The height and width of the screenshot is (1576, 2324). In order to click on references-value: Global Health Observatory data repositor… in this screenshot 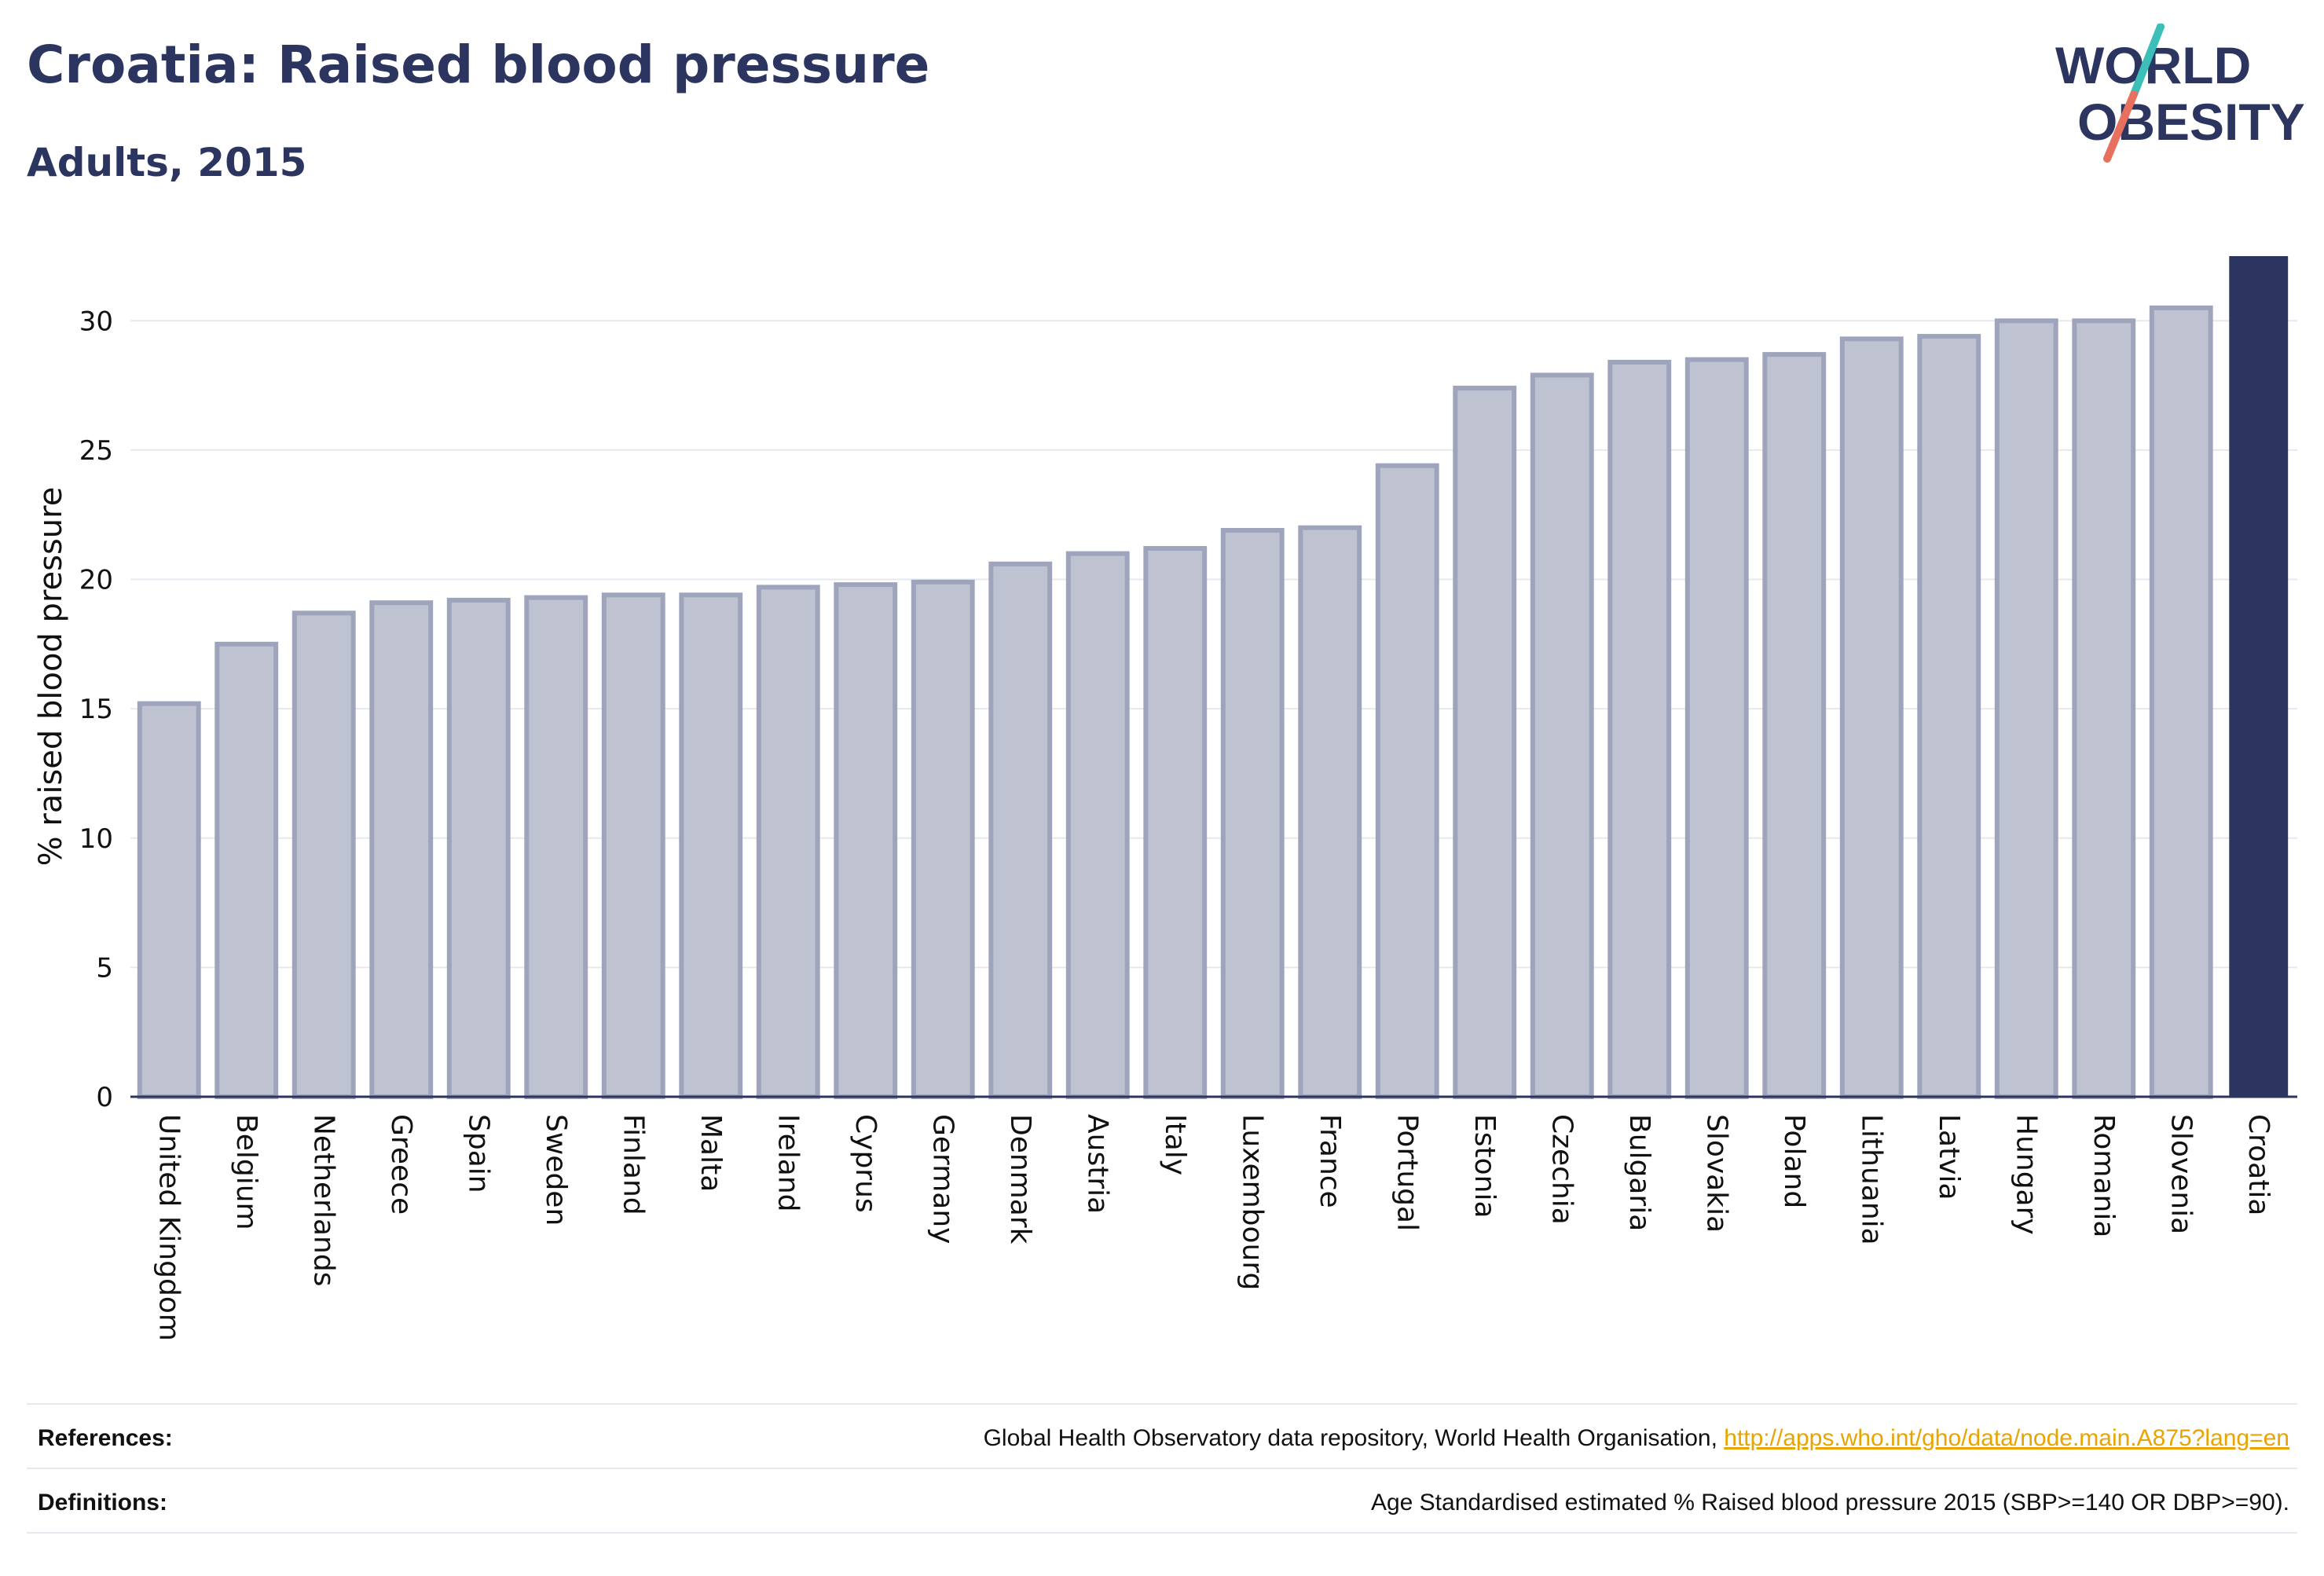, I will do `click(1636, 1438)`.